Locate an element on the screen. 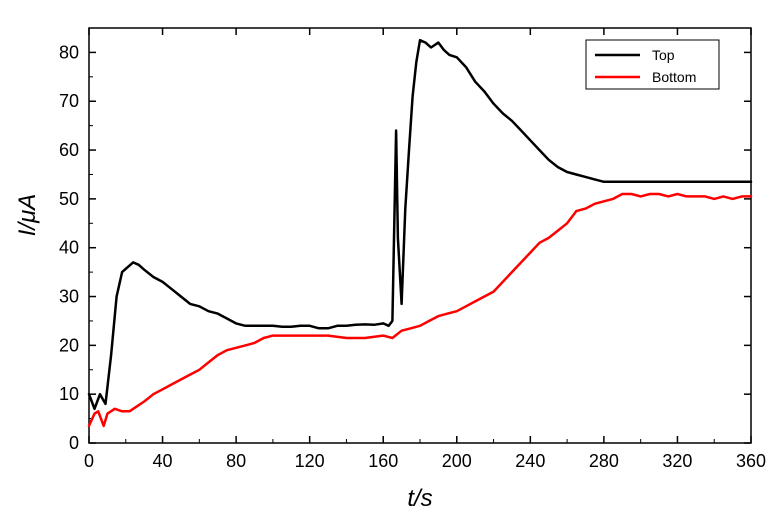  x-tick-label: 120 is located at coordinates (310, 461).